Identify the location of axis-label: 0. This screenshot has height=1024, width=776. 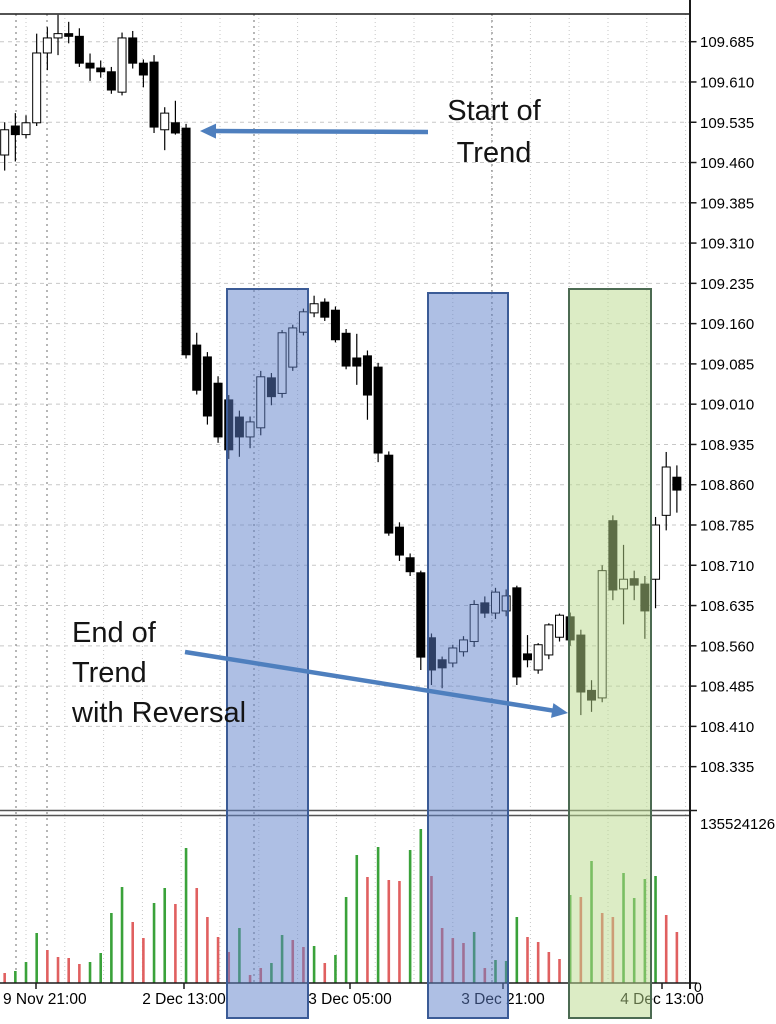
(698, 987).